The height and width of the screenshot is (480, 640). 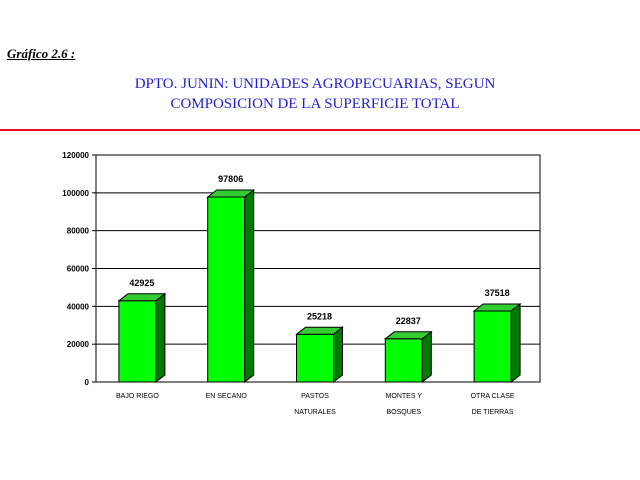 What do you see at coordinates (41, 53) in the screenshot?
I see `figure-label: Gráfico 2.6 :` at bounding box center [41, 53].